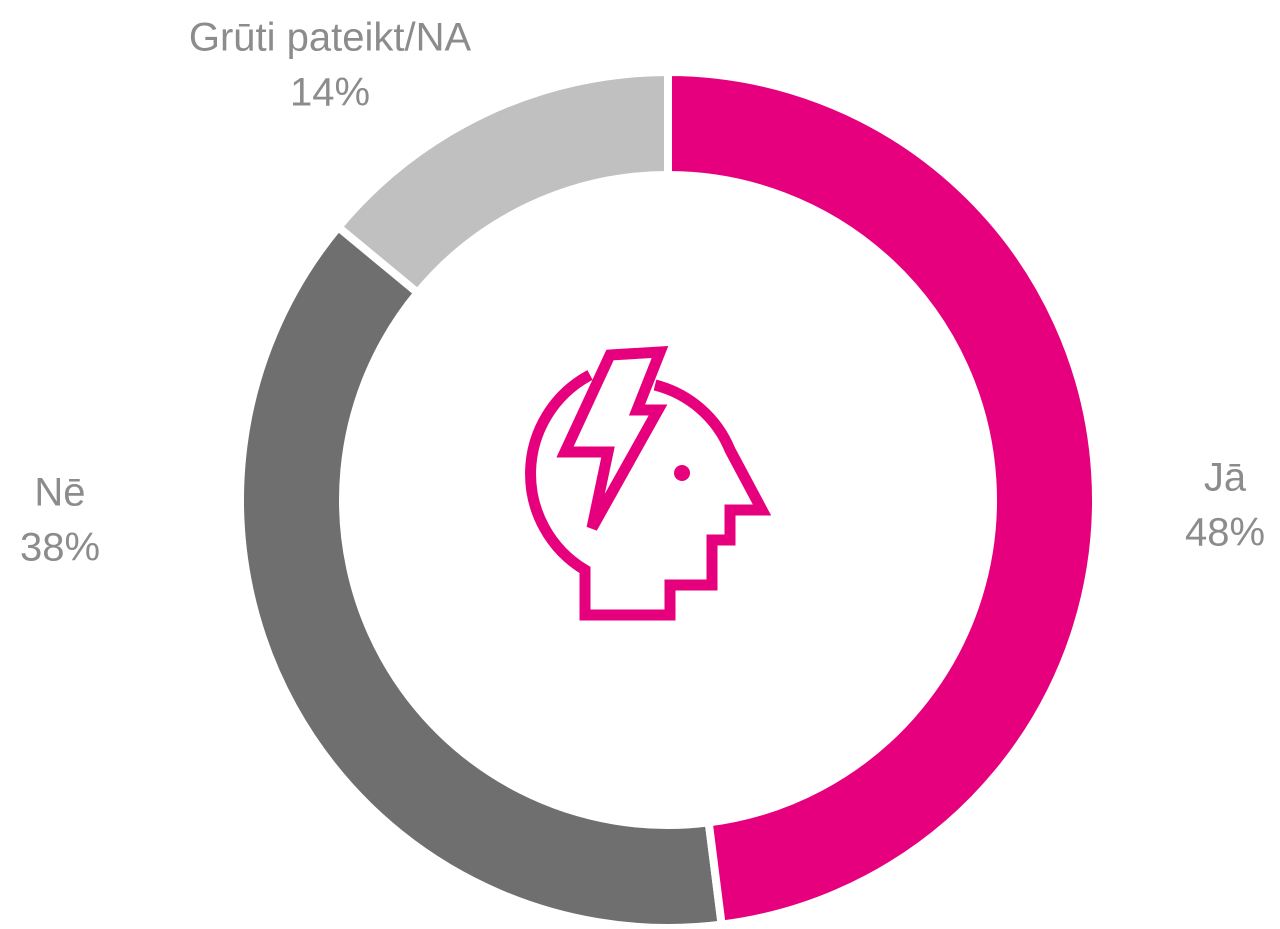  I want to click on category-label: Grūti pateikt/NA, so click(330, 38).